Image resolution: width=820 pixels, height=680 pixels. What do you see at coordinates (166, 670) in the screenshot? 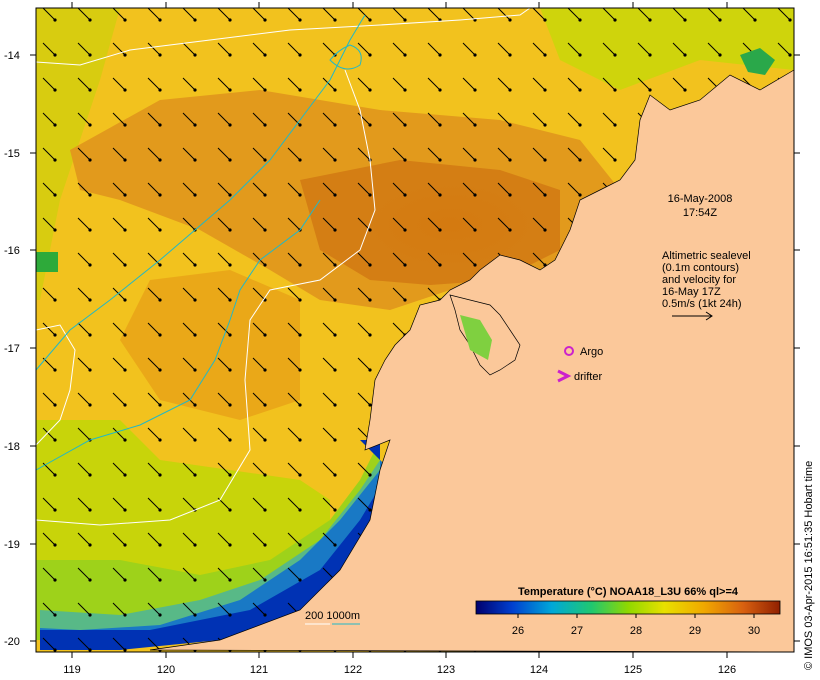
I see `lon-tick: 120` at bounding box center [166, 670].